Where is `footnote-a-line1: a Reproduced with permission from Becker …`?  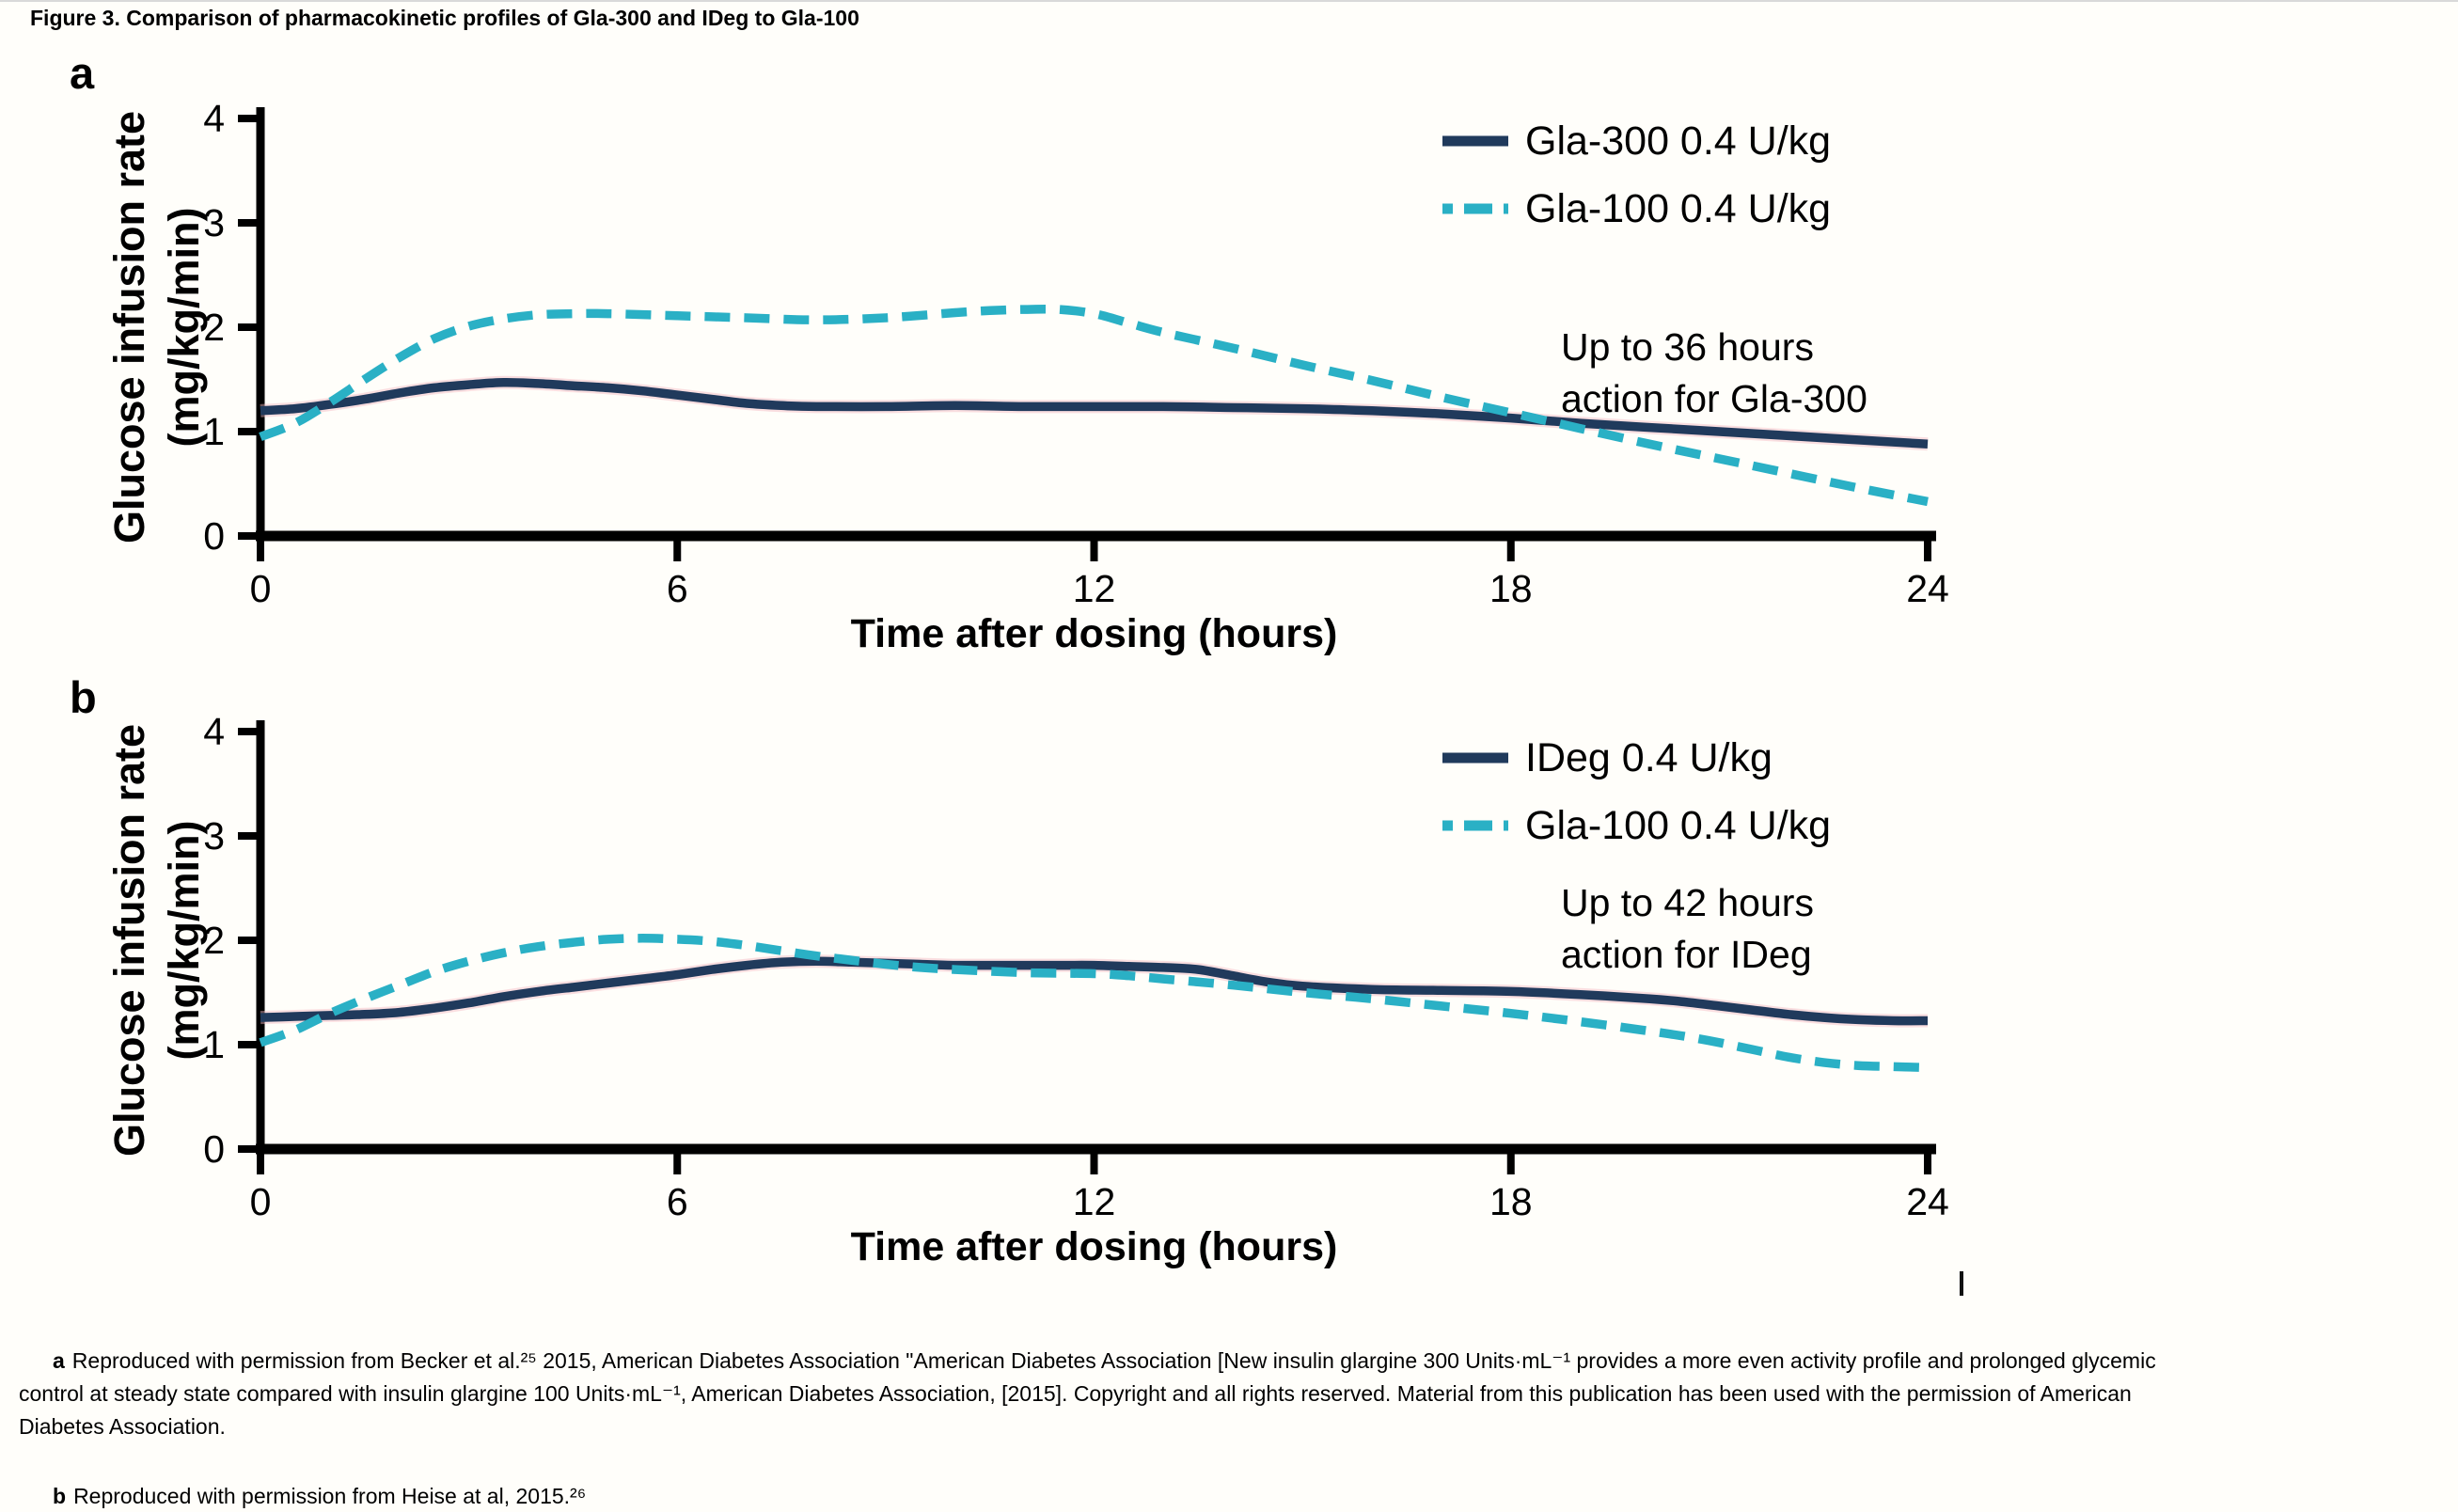 footnote-a-line1: a Reproduced with permission from Becker … is located at coordinates (1227, 1361).